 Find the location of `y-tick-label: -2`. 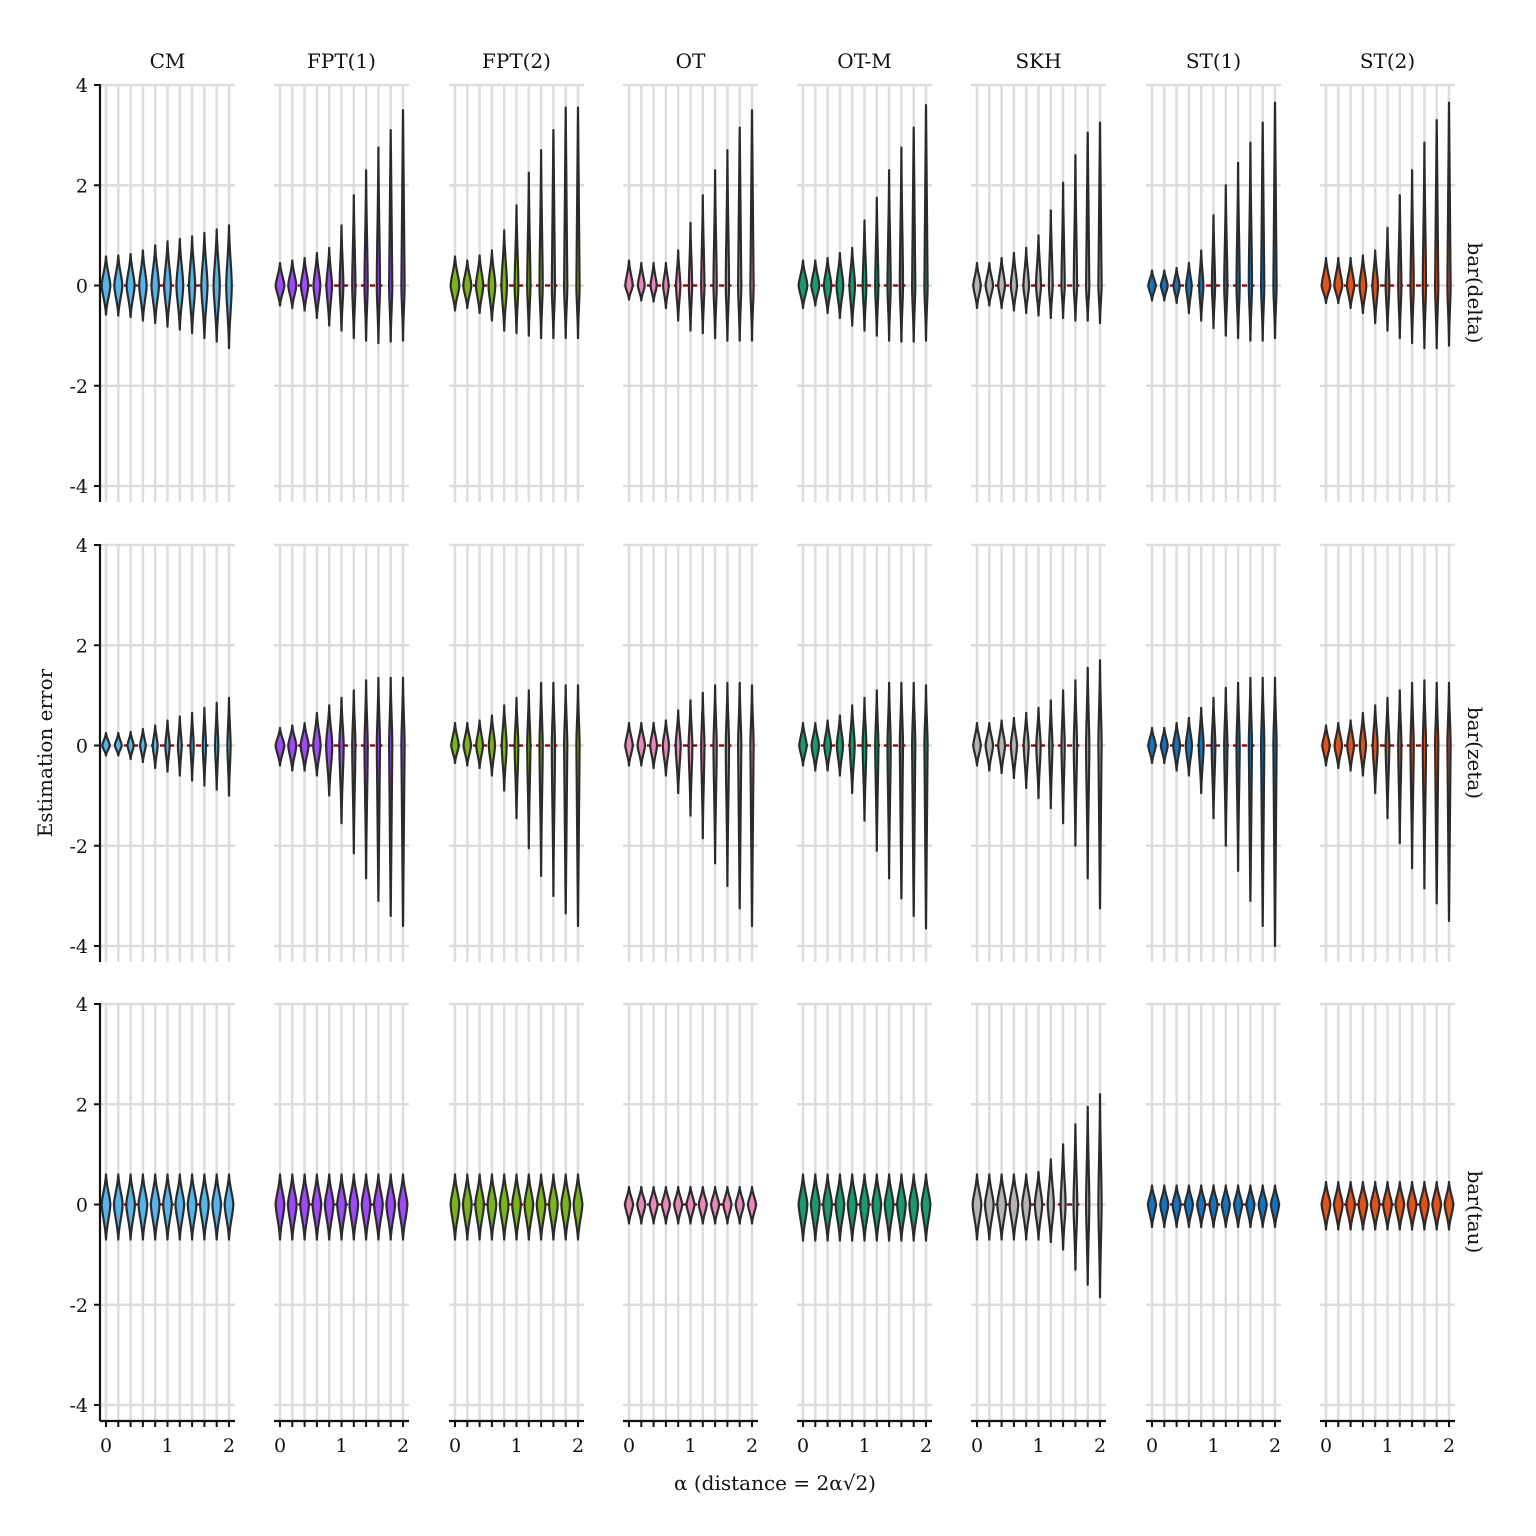

y-tick-label: -2 is located at coordinates (78, 847).